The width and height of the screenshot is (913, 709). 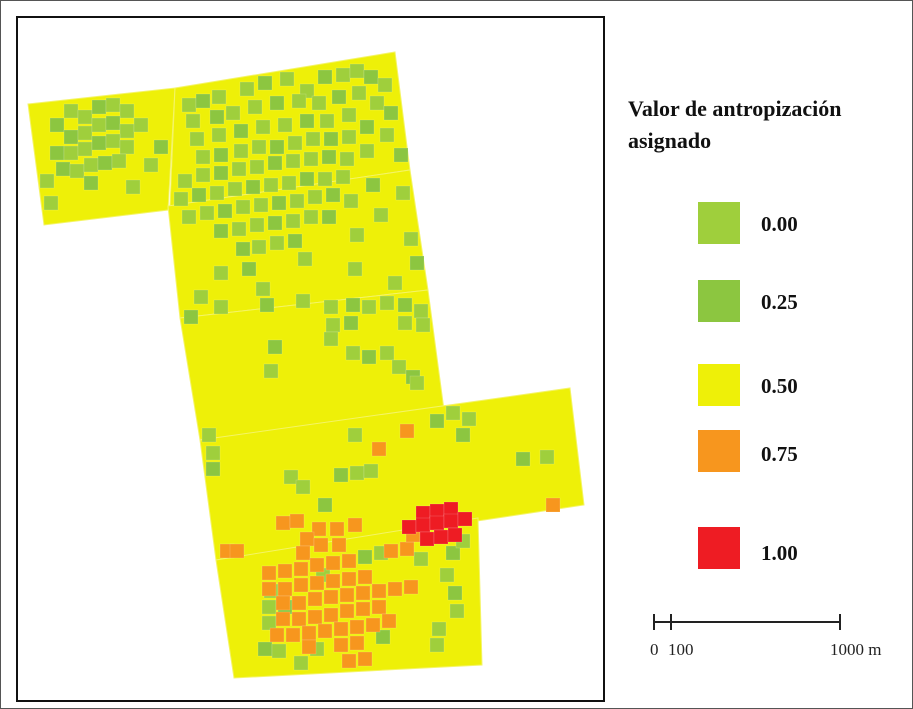 I want to click on legend-label-0-75: 0.75, so click(x=779, y=454).